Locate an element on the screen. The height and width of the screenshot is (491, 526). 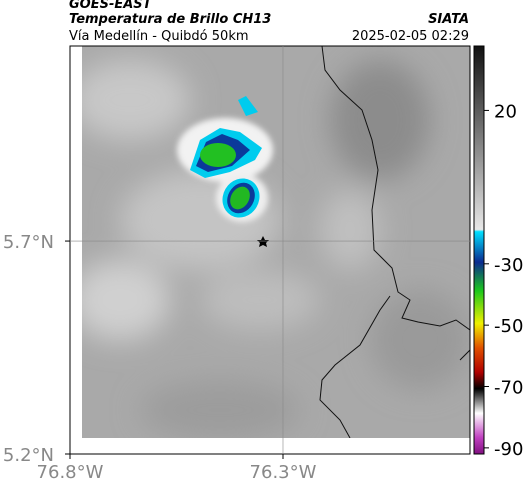
colorbar-tick-label: 20 is located at coordinates (505, 111).